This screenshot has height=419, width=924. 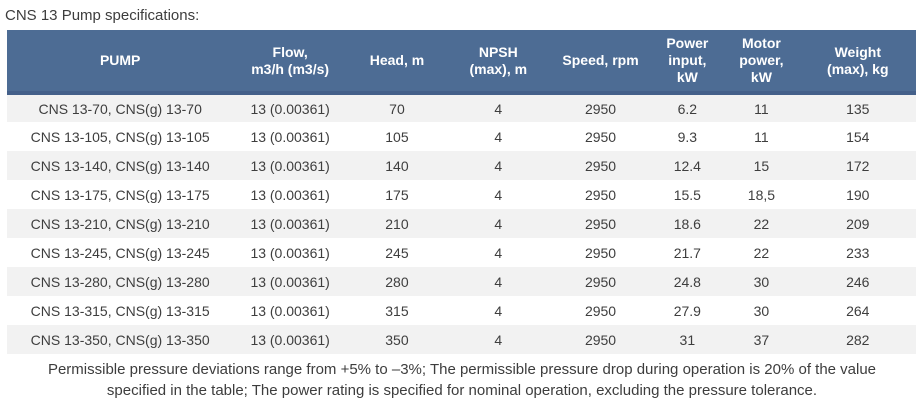 I want to click on cell-pump: CNS 13-140, CNS(g) 13-140, so click(x=120, y=165).